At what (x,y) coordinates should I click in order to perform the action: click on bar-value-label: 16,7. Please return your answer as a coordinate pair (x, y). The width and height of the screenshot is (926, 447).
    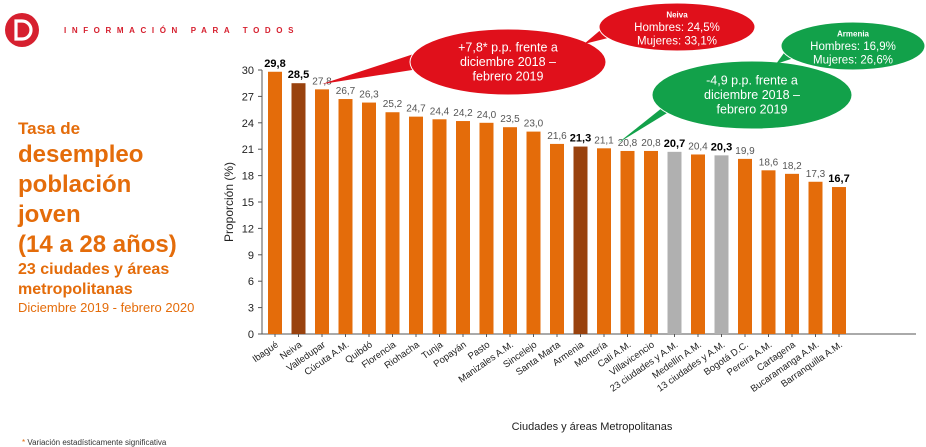
    Looking at the image, I should click on (838, 179).